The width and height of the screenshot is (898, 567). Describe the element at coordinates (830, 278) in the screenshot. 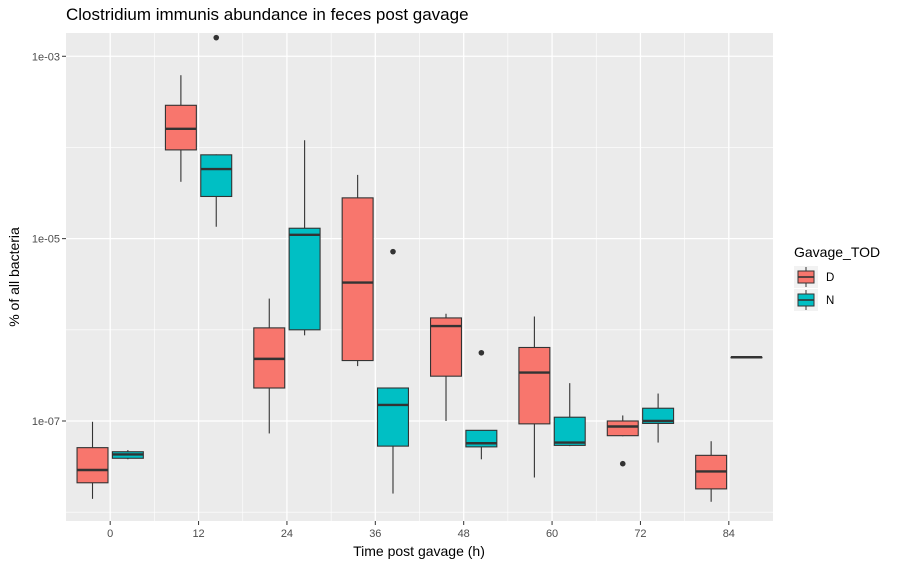

I see `legend-label: D` at that location.